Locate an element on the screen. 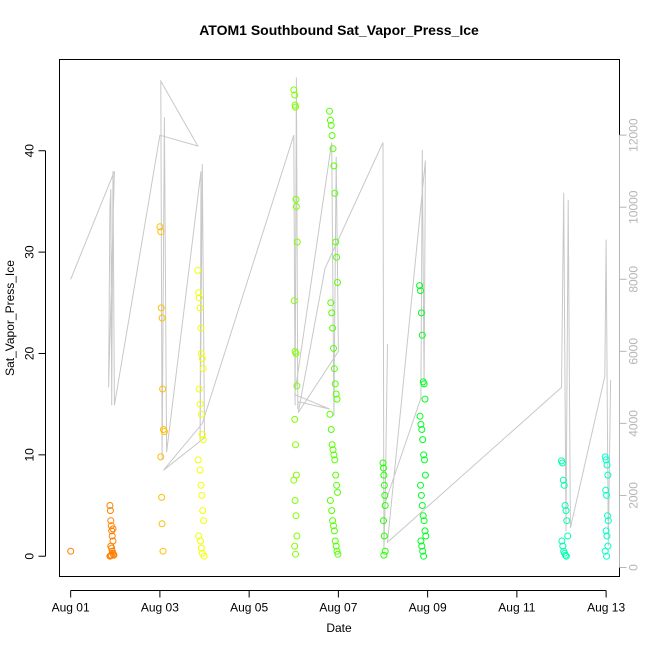 This screenshot has height=650, width=650. y2-tick-label: 8000 is located at coordinates (634, 279).